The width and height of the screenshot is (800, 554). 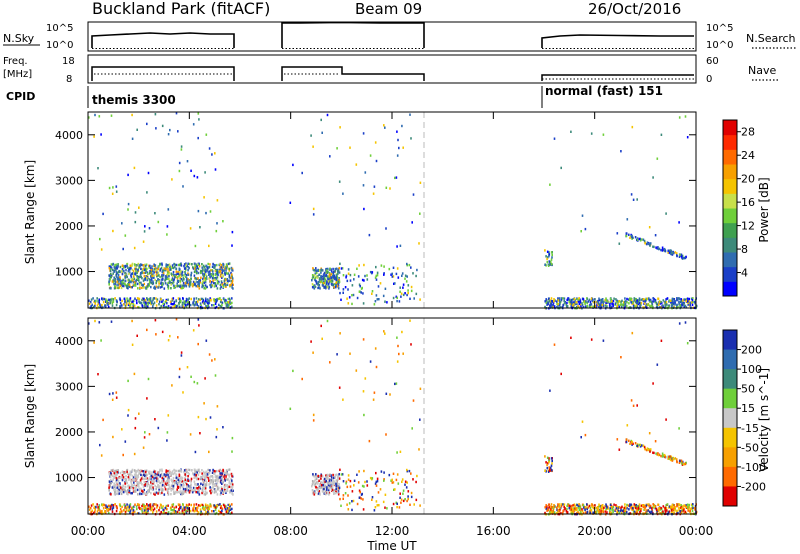 I want to click on nave-tick-max: 60, so click(x=712, y=61).